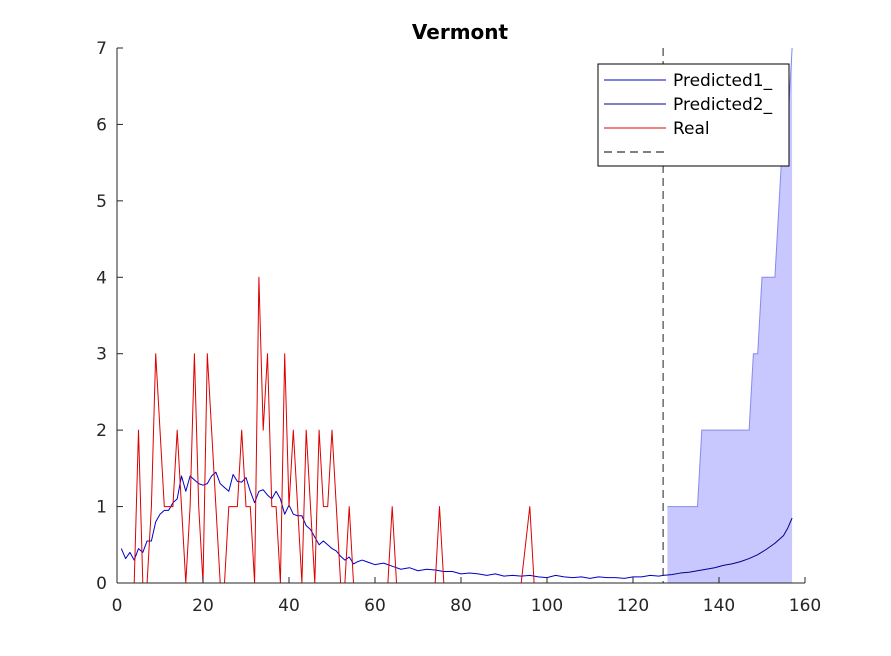  What do you see at coordinates (101, 278) in the screenshot?
I see `y-tick-label: 4` at bounding box center [101, 278].